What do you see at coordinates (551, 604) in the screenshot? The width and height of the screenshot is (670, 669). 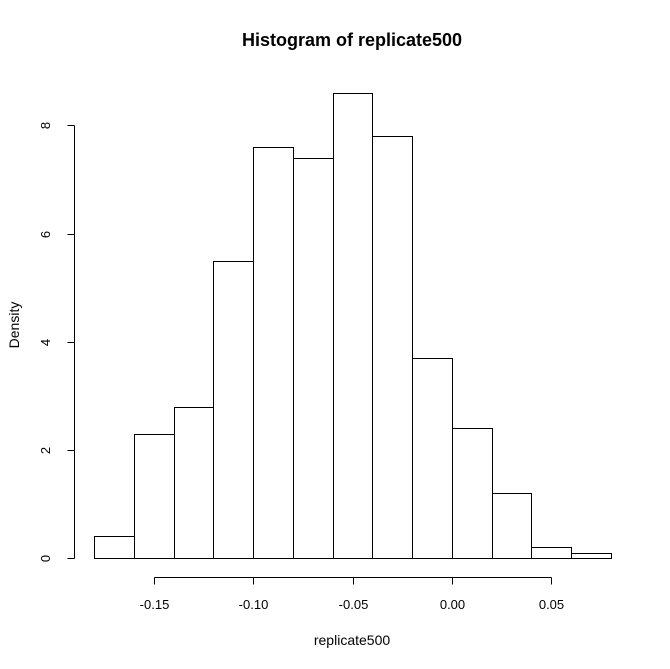 I see `x-tick-label-5: 0.05` at bounding box center [551, 604].